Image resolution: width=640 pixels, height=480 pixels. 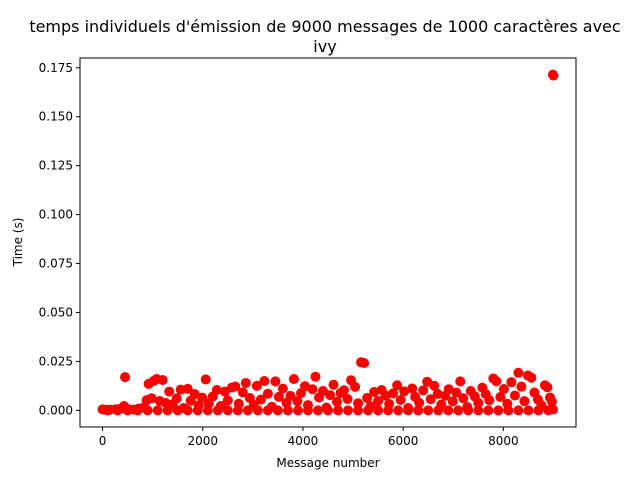 I want to click on y-axis-label: Time (s), so click(x=18, y=243).